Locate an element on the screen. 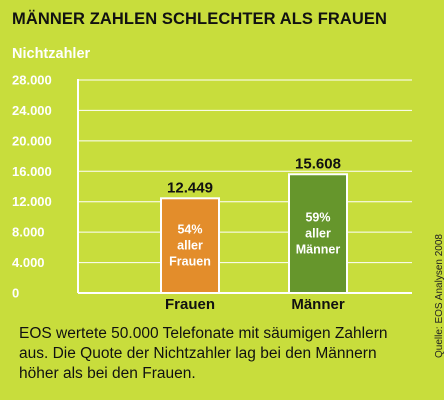 This screenshot has width=444, height=400. bar-inner-label-maenner: aller is located at coordinates (318, 234).